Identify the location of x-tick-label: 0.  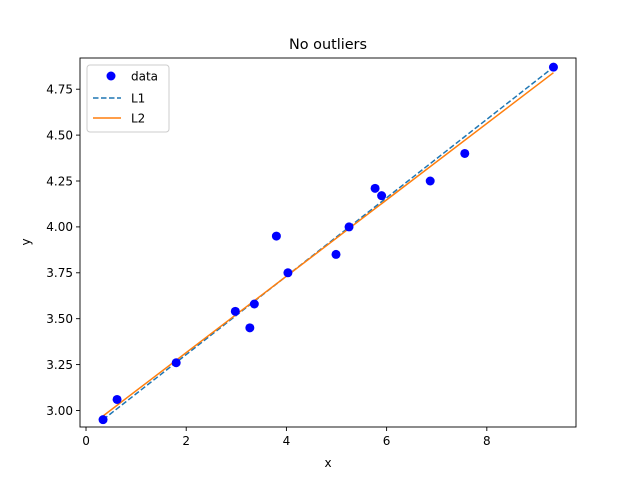
(86, 441).